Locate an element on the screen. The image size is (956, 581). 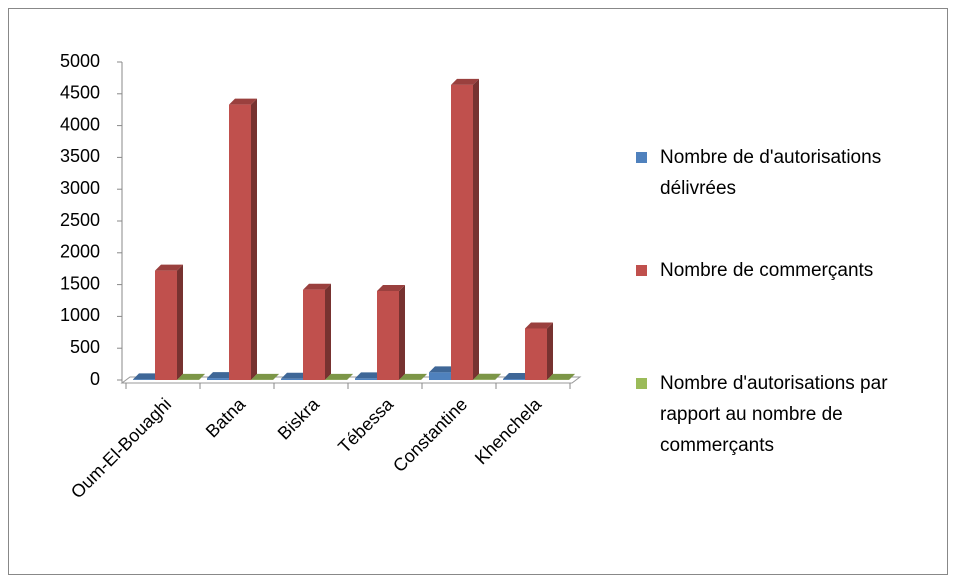
legend-item: Nombre de commerçants is located at coordinates (781, 270).